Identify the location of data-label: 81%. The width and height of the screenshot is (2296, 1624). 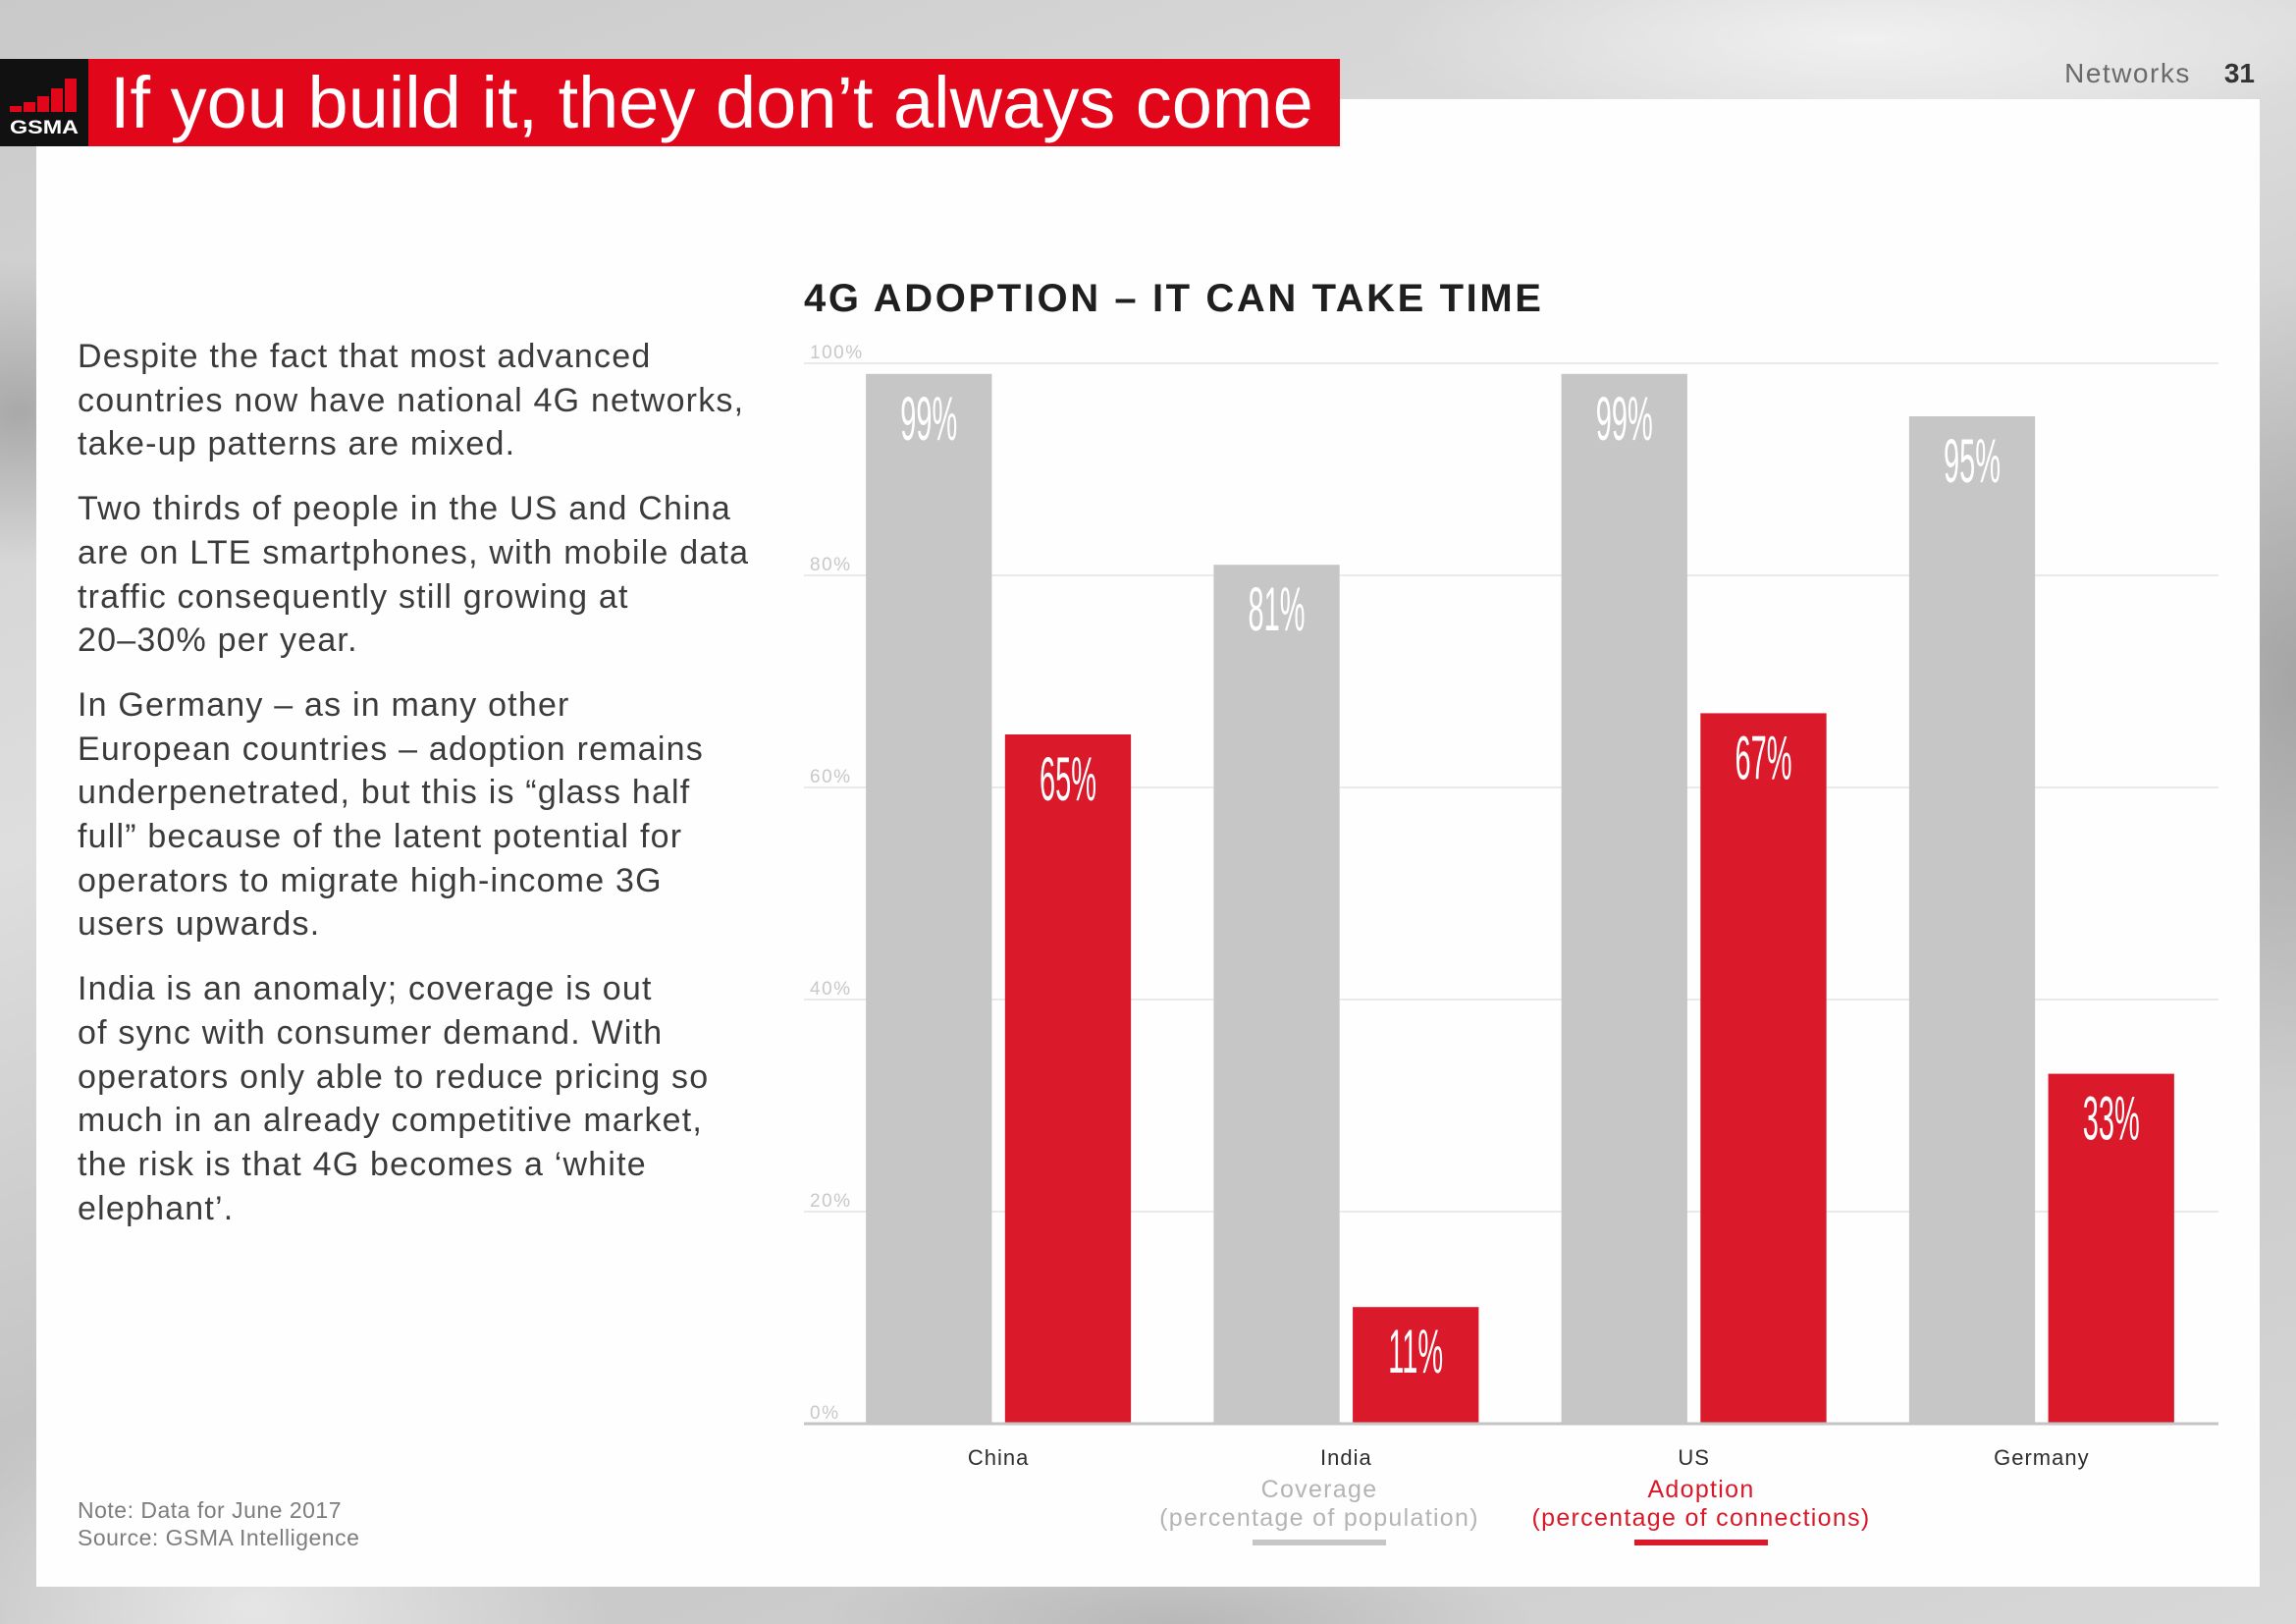
(1277, 610).